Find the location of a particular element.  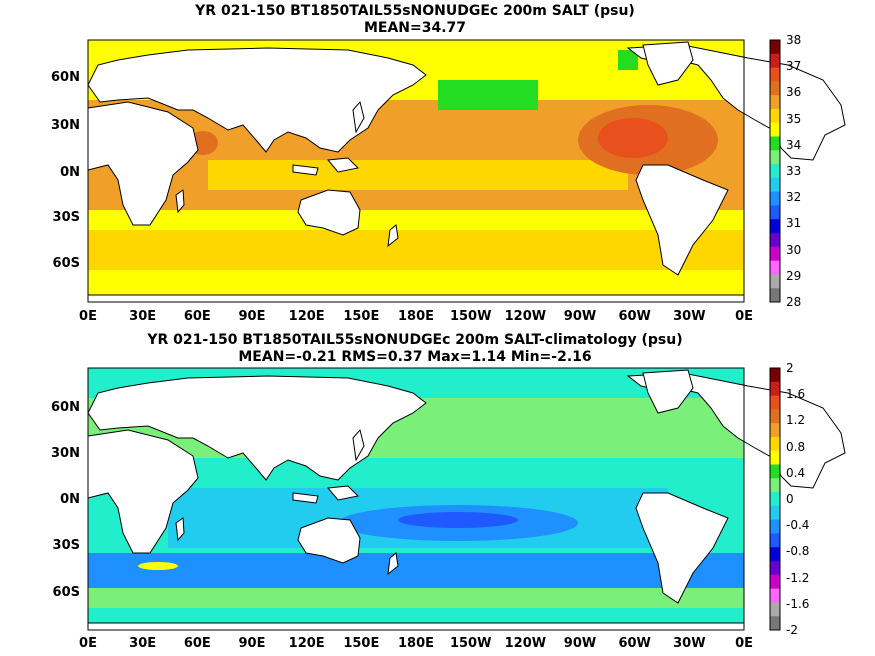

bottom-colorbar-tick: -0.4 is located at coordinates (798, 525).